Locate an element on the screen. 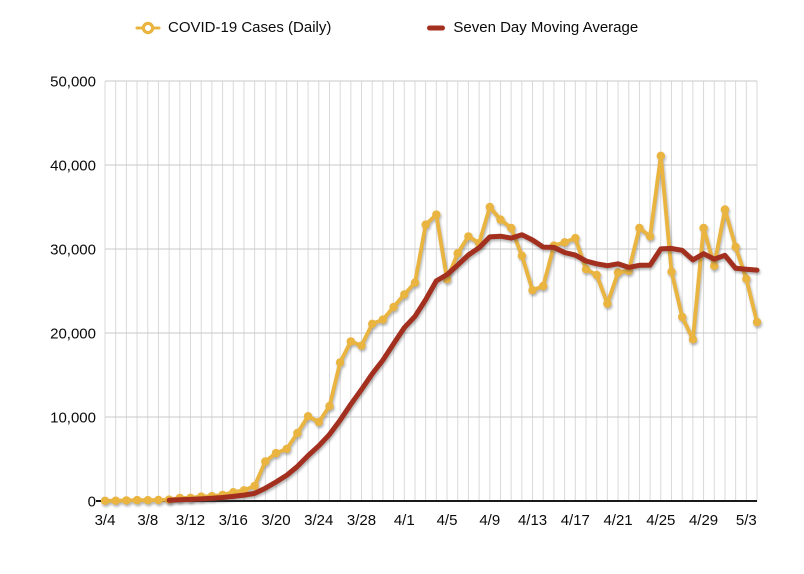  x-tick-label: 3/20 is located at coordinates (275, 520).